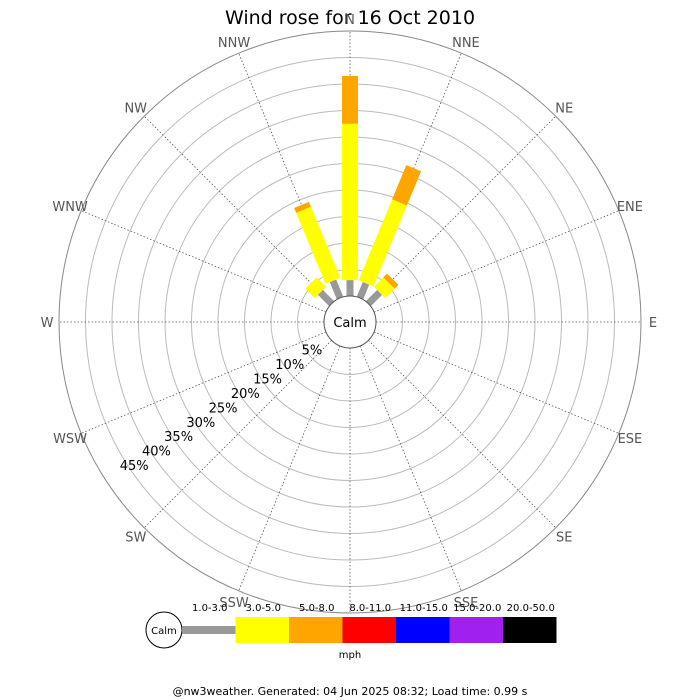  I want to click on direction-label-e: E, so click(653, 323).